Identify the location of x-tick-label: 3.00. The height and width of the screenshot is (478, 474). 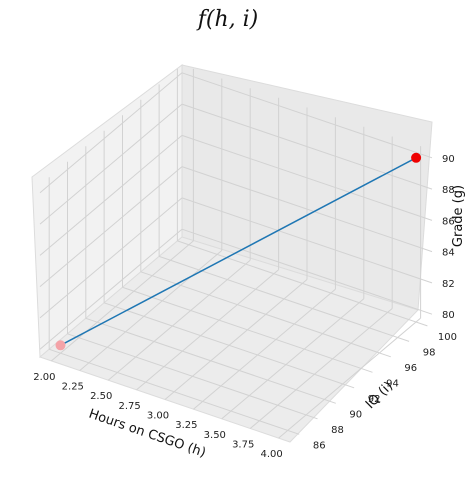
(158, 416).